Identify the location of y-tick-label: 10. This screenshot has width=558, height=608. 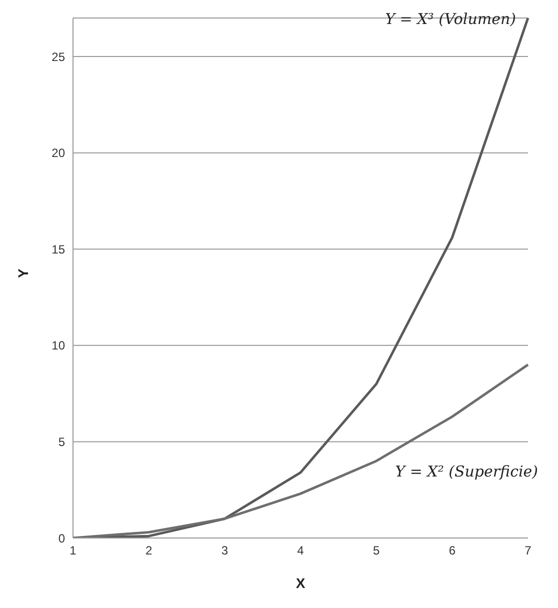
(59, 345).